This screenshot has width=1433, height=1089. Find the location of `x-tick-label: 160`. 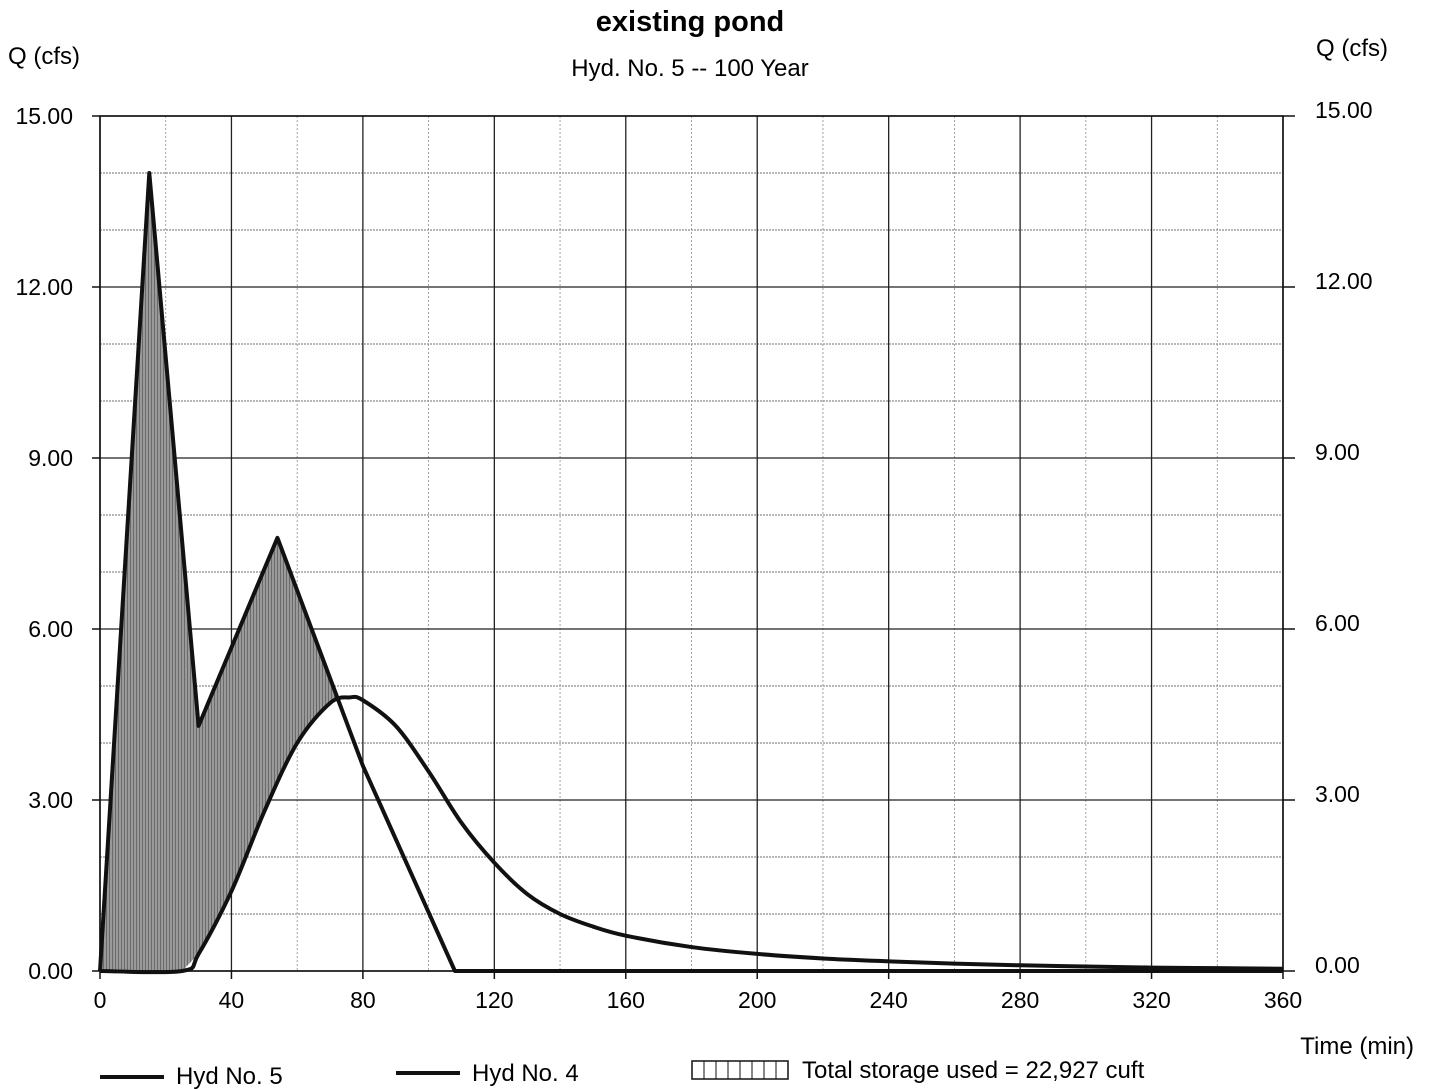

x-tick-label: 160 is located at coordinates (626, 1000).